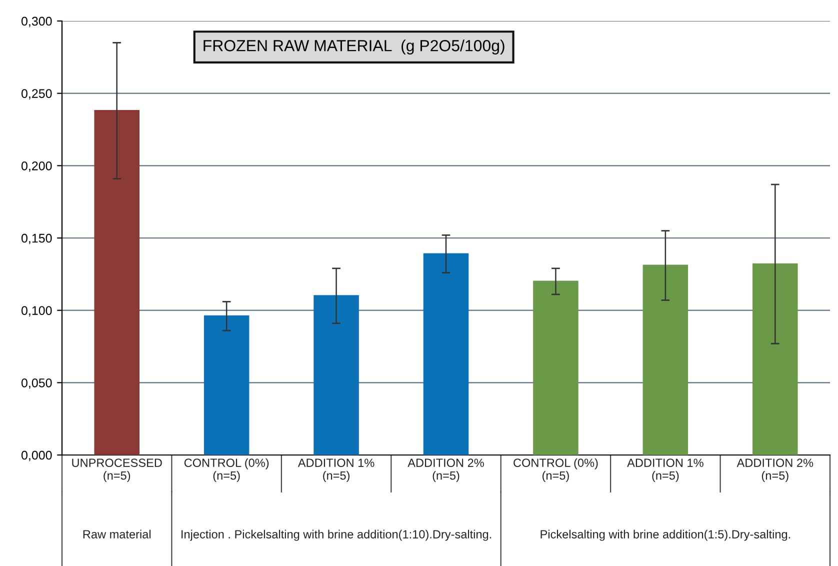 The height and width of the screenshot is (566, 838). What do you see at coordinates (117, 534) in the screenshot?
I see `text: Raw material` at bounding box center [117, 534].